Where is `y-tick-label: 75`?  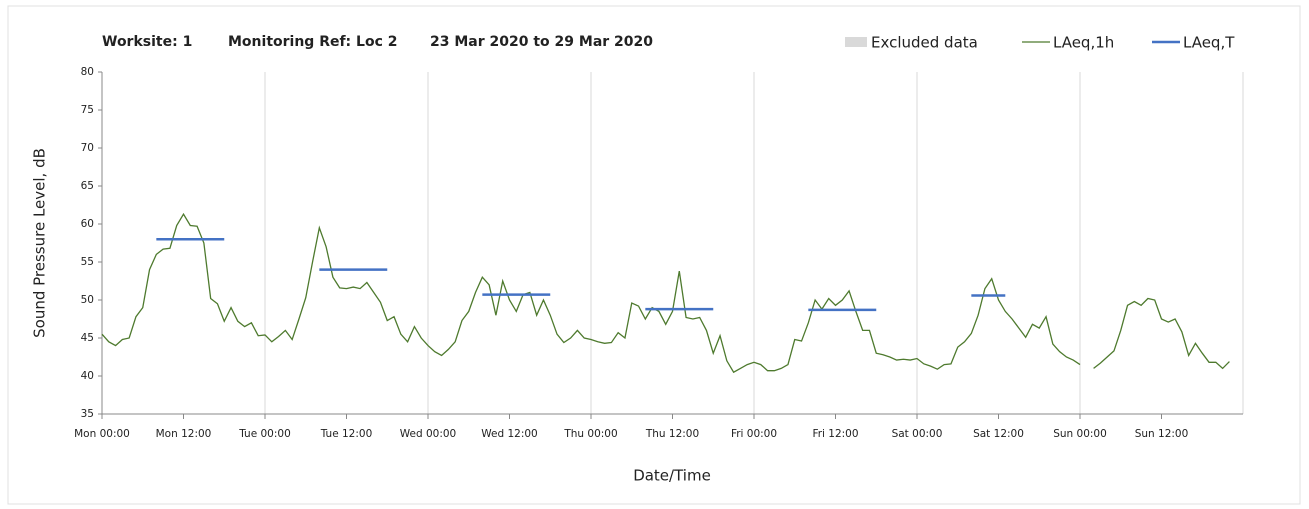 y-tick-label: 75 is located at coordinates (87, 110).